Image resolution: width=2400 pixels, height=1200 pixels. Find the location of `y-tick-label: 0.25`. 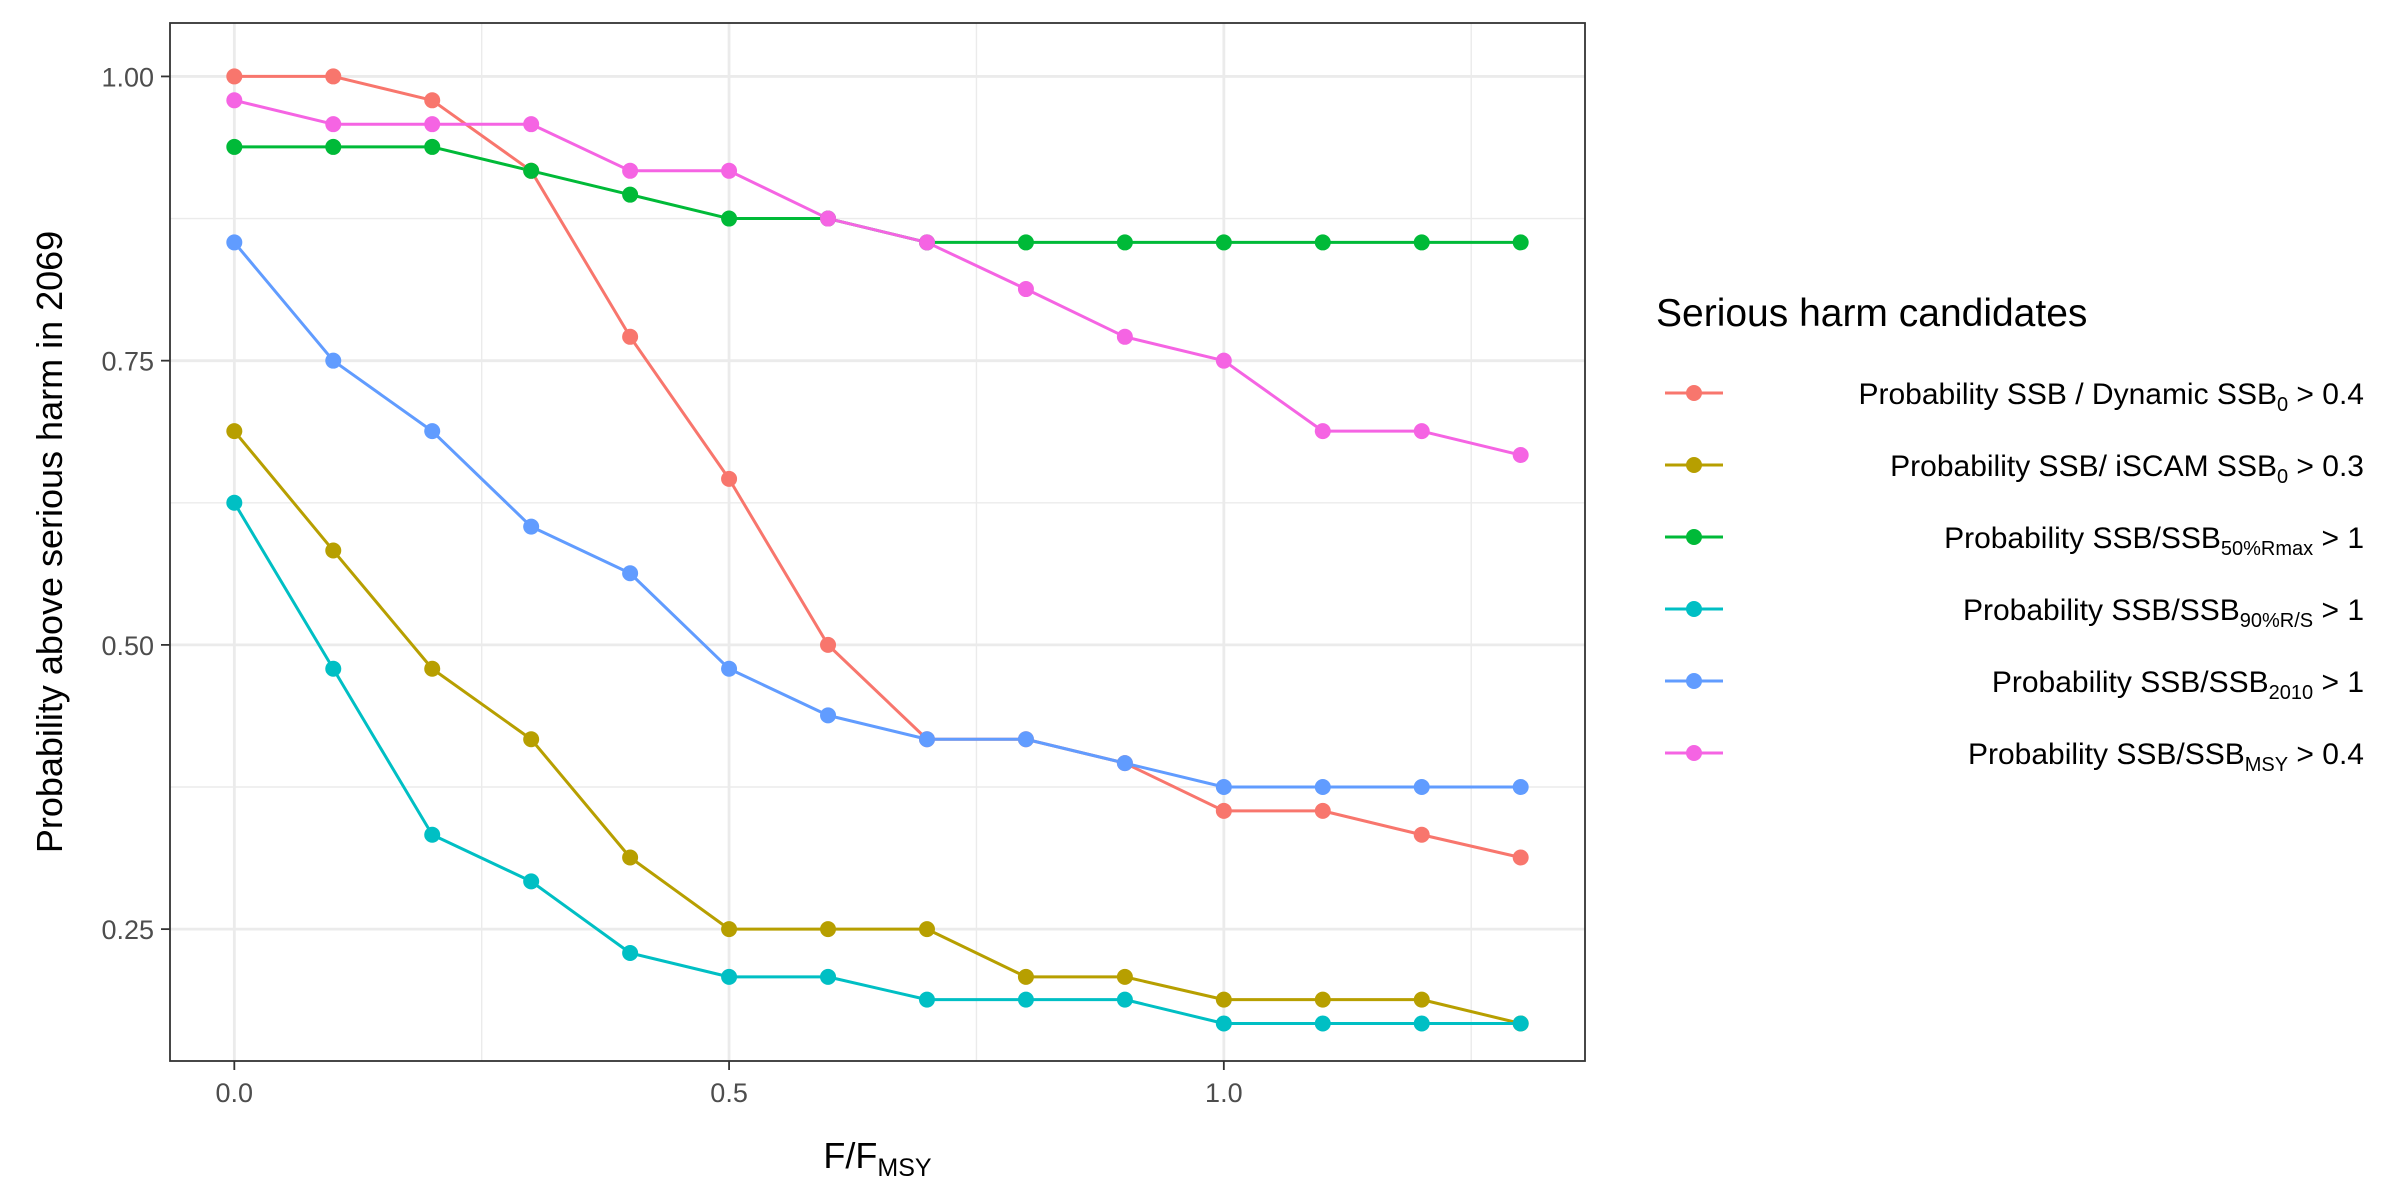

y-tick-label: 0.25 is located at coordinates (127, 930).